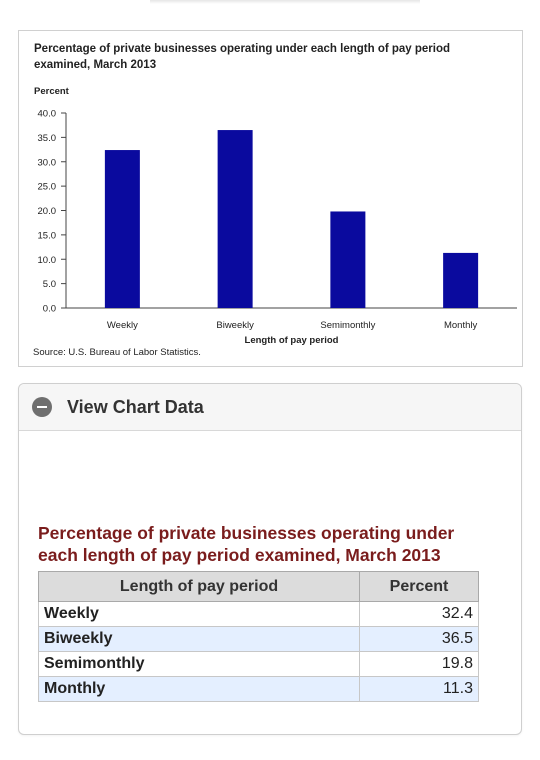  I want to click on y-tick-label: 30.0, so click(47, 162).